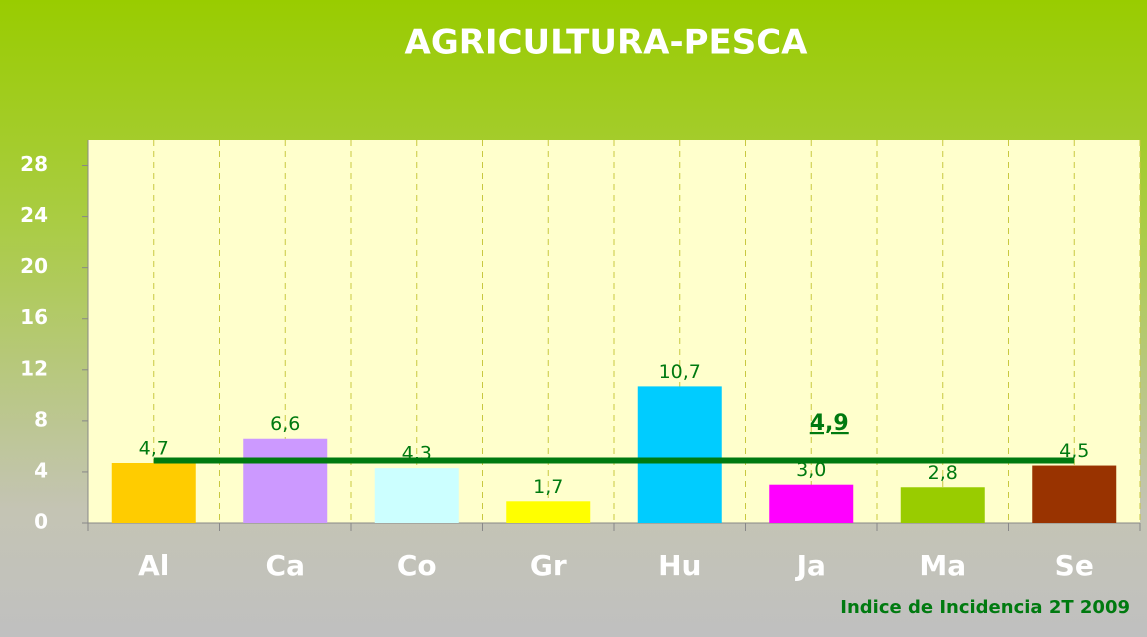 The image size is (1147, 637). What do you see at coordinates (829, 423) in the screenshot?
I see `average-label: 4,9` at bounding box center [829, 423].